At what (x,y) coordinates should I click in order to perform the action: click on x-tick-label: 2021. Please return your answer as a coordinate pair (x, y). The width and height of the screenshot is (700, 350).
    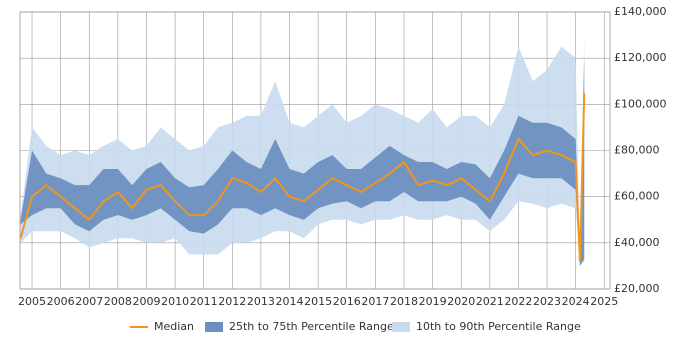
    Looking at the image, I should click on (490, 301).